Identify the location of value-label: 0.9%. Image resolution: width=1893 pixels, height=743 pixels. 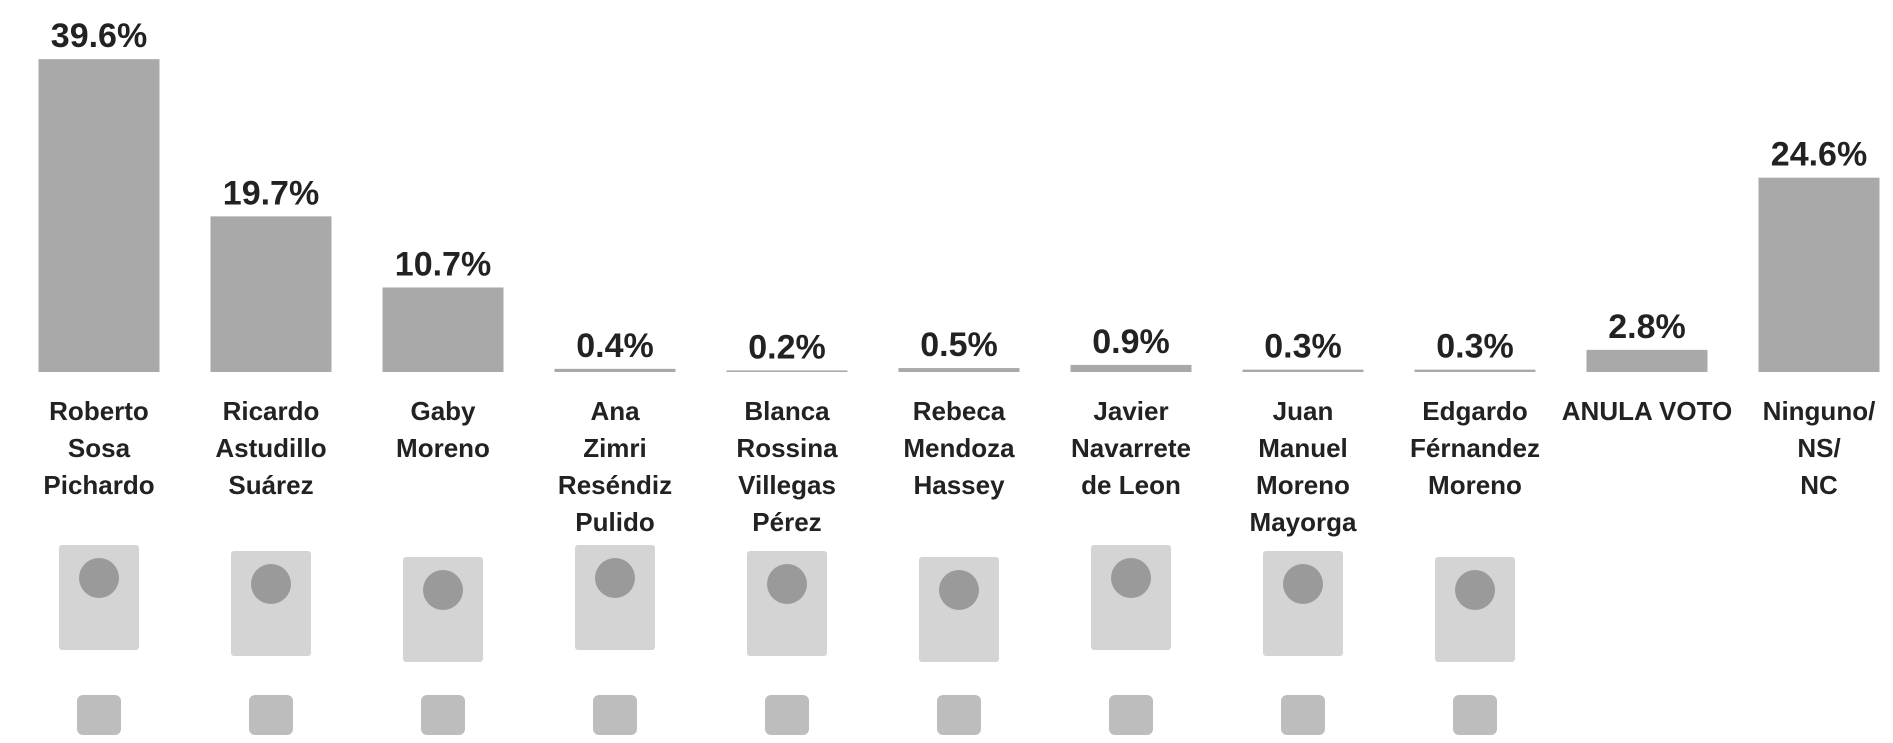
(1131, 342).